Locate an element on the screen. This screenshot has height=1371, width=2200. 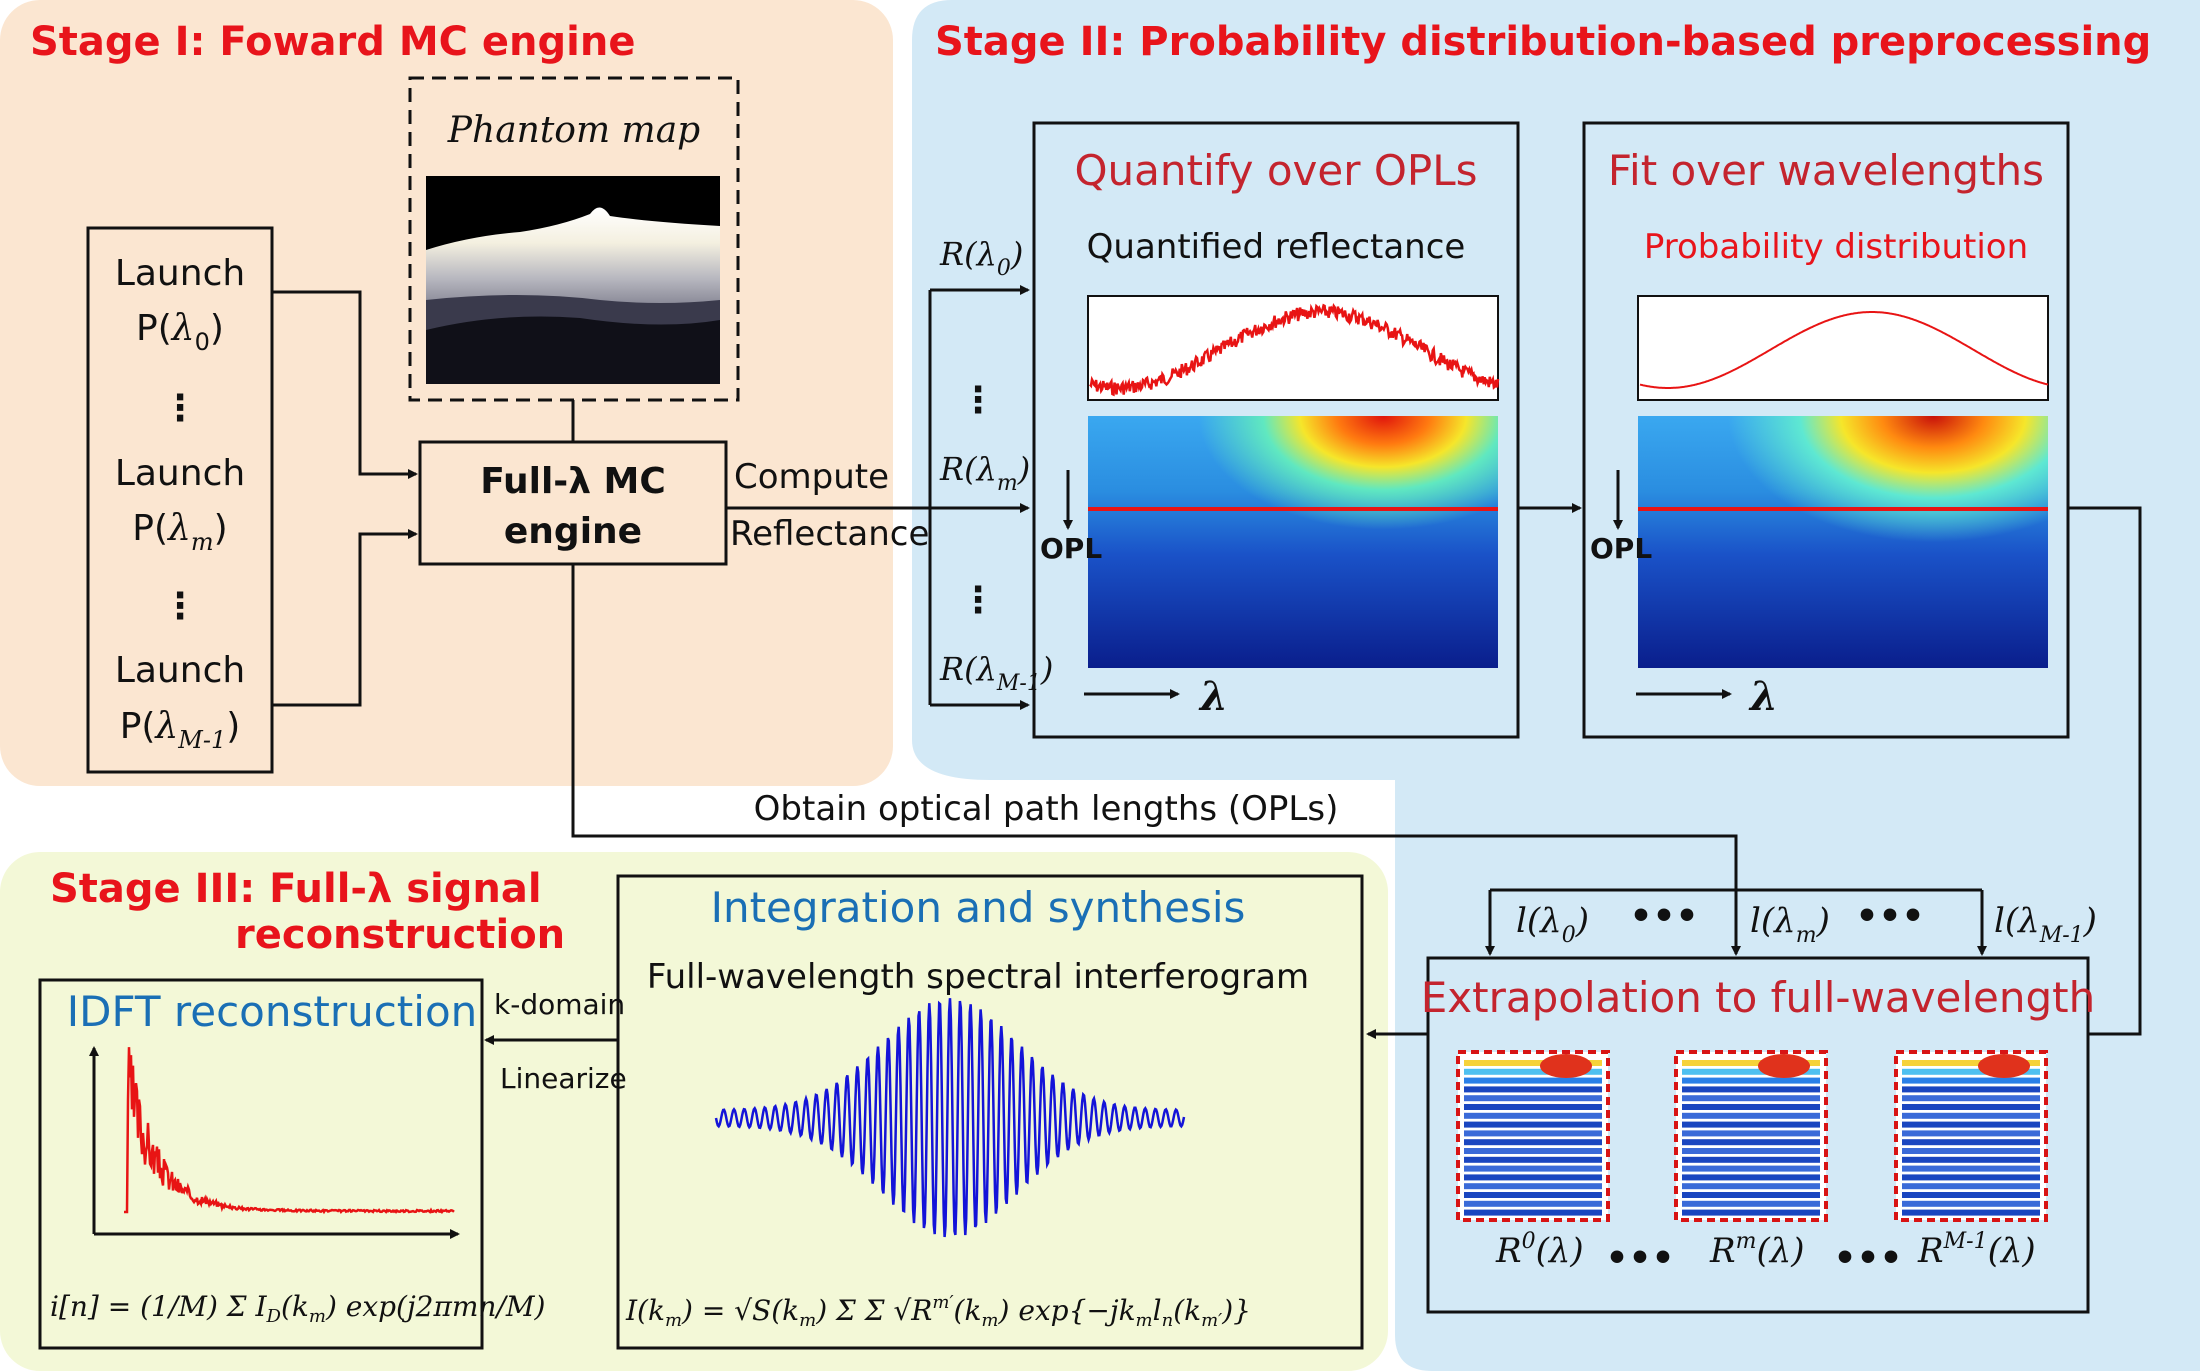
integration-title: Integration and synthesis is located at coordinates (978, 907).